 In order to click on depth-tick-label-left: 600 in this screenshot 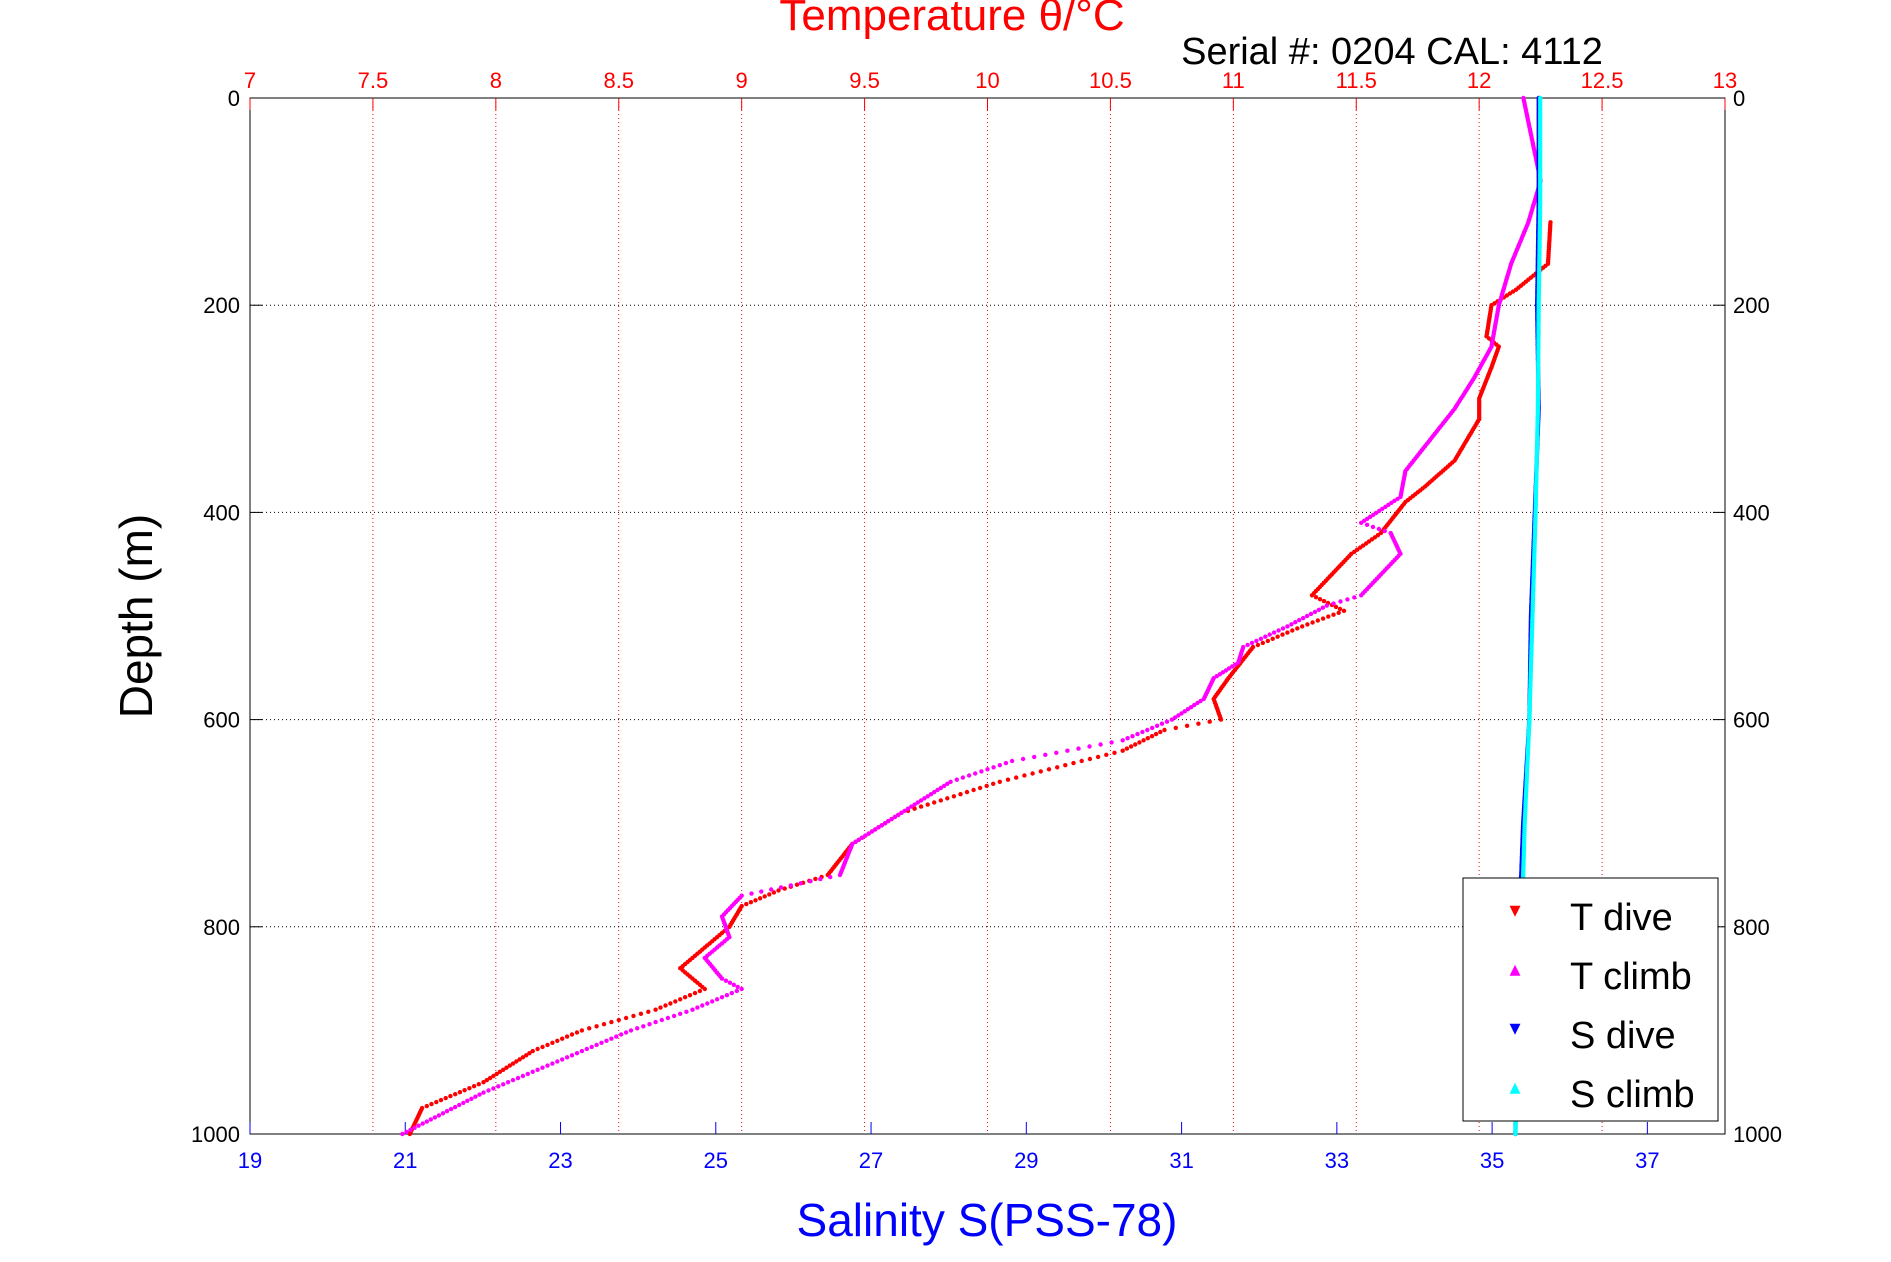, I will do `click(221, 720)`.